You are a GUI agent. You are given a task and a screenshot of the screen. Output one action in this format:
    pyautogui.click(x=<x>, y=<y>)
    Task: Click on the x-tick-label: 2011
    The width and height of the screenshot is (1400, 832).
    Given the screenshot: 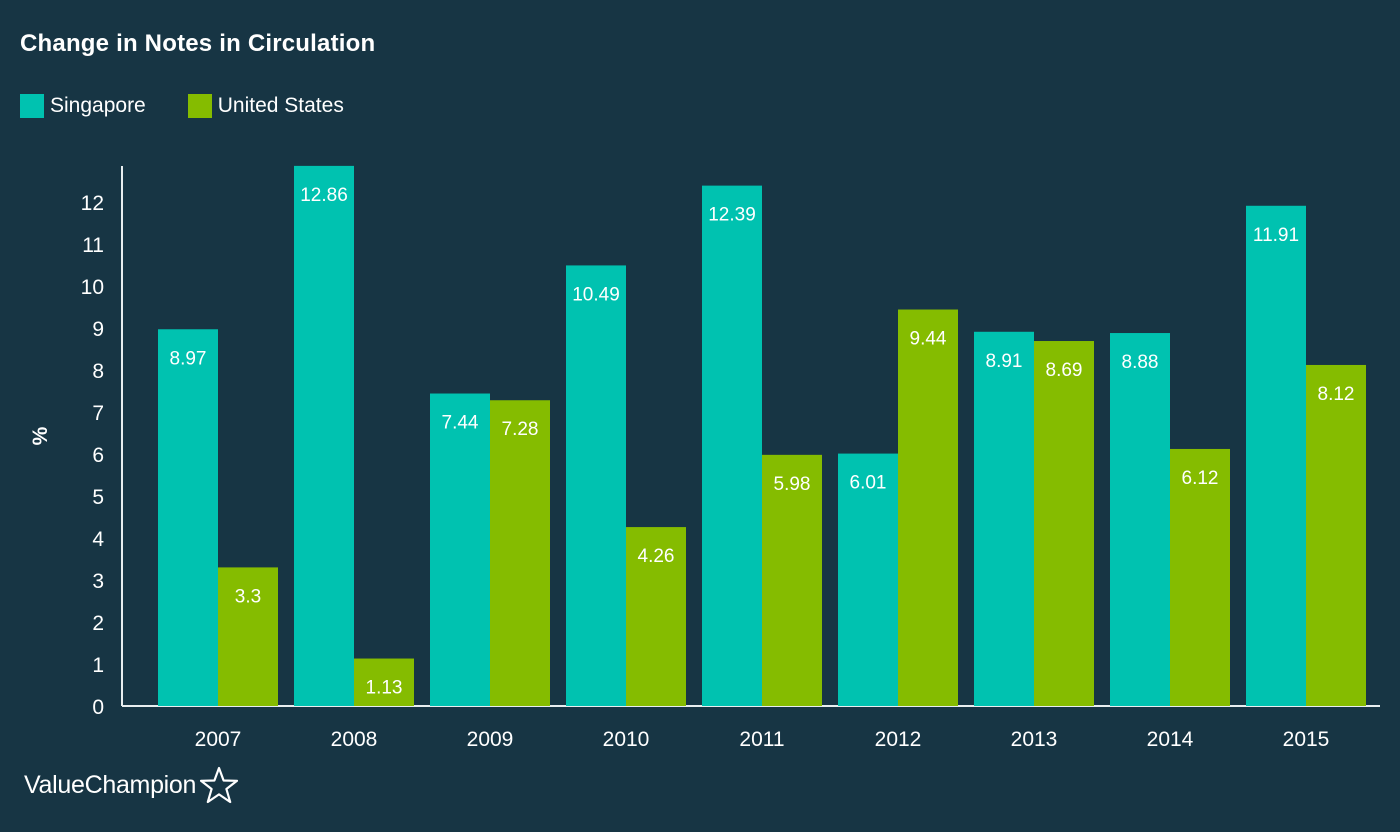 What is the action you would take?
    pyautogui.click(x=761, y=739)
    